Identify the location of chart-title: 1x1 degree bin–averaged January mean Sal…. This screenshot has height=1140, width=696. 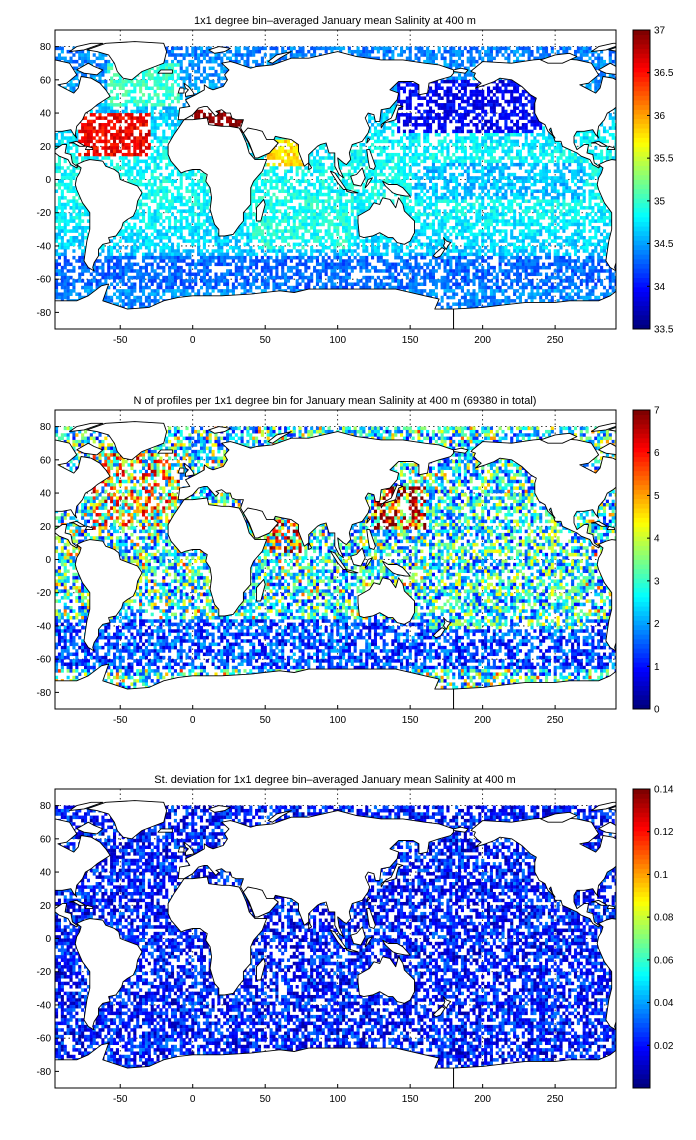
(335, 21).